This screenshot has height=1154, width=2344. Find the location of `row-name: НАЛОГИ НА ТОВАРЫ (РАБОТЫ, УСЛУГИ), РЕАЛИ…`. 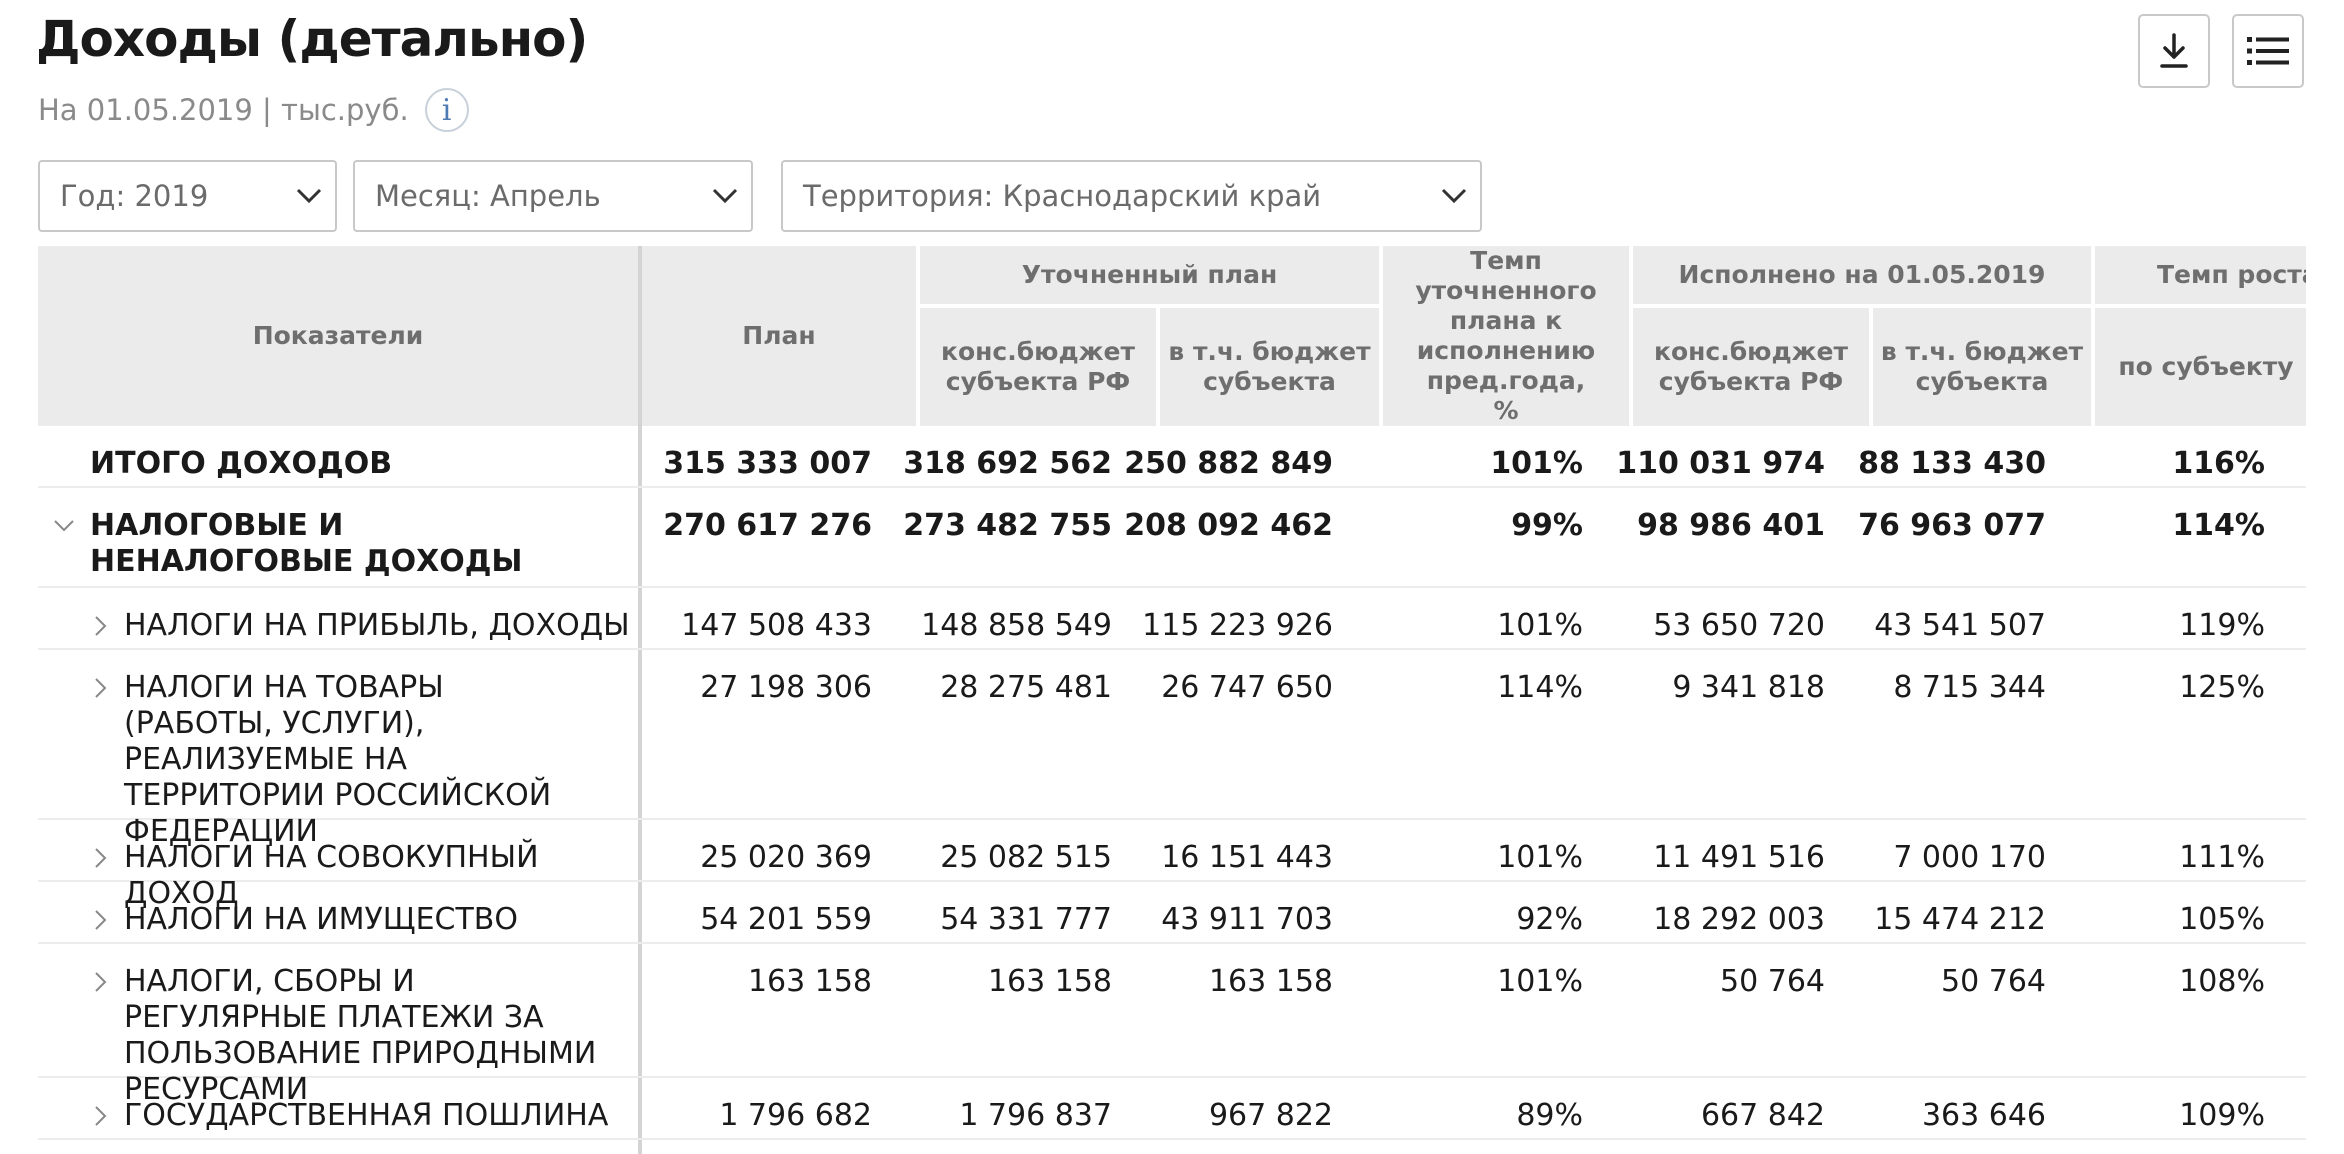

row-name: НАЛОГИ НА ТОВАРЫ (РАБОТЫ, УСЛУГИ), РЕАЛИ… is located at coordinates (338, 759).